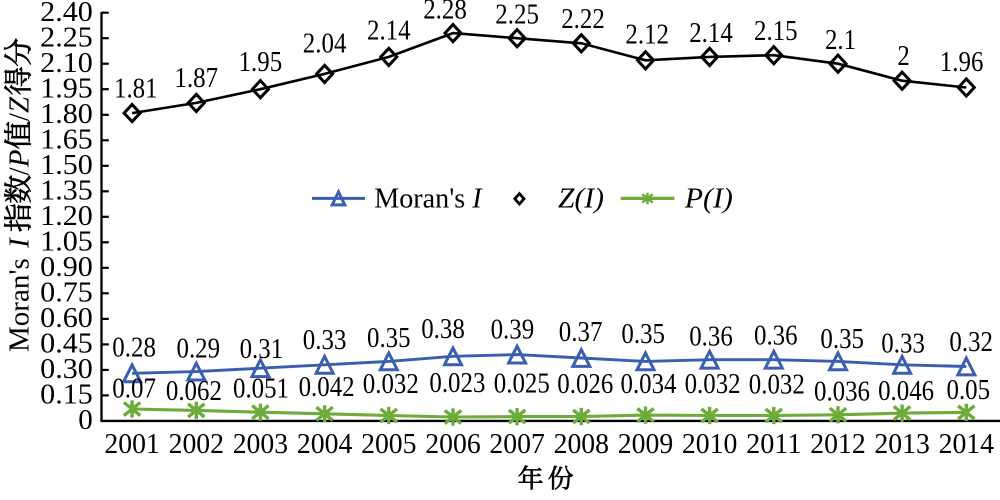 The image size is (1000, 500). What do you see at coordinates (837, 444) in the screenshot?
I see `svg-text: 2012` at bounding box center [837, 444].